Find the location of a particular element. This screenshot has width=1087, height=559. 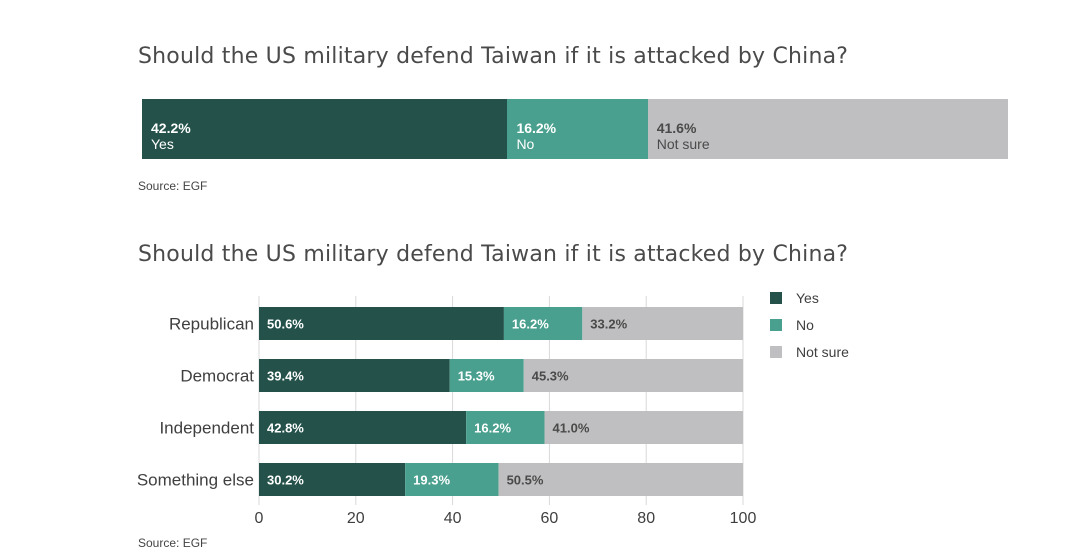

overall-segment-value-label: 16.2% is located at coordinates (536, 128).